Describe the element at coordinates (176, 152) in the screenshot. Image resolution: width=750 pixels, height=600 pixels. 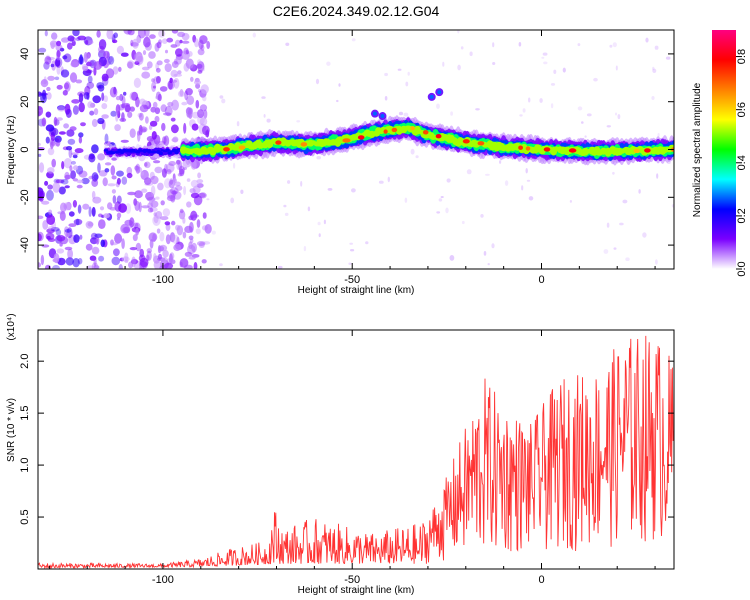
I see `ridge-cell` at that location.